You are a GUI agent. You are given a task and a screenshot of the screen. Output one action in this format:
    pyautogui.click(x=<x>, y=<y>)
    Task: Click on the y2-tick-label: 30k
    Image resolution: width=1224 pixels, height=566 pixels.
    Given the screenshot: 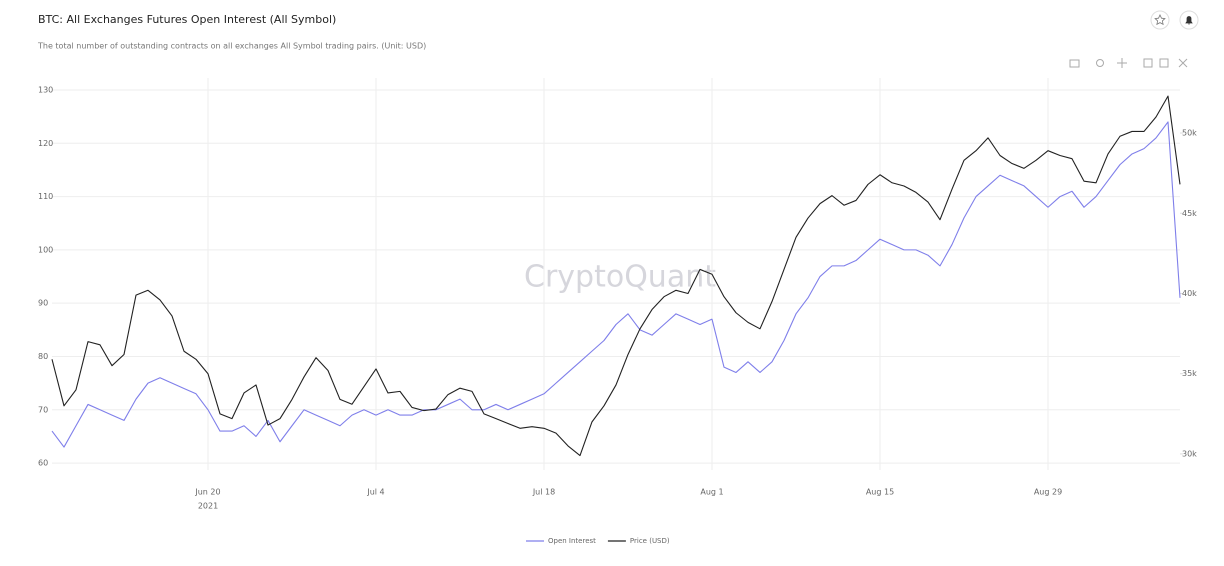 What is the action you would take?
    pyautogui.click(x=1189, y=453)
    